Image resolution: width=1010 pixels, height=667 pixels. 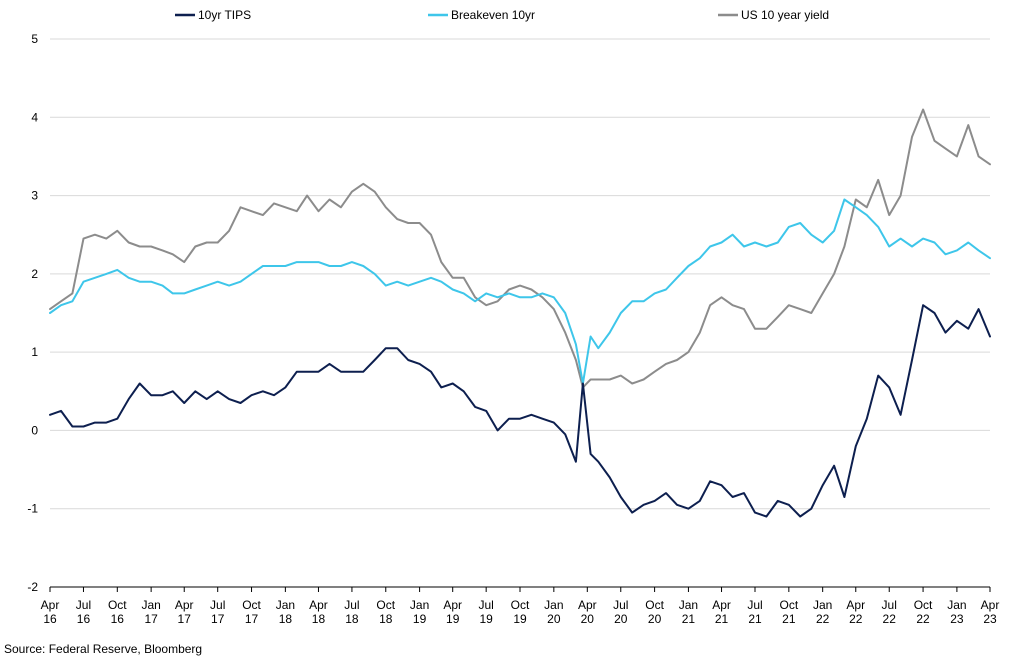 What do you see at coordinates (32, 509) in the screenshot?
I see `y-tick-label: -1` at bounding box center [32, 509].